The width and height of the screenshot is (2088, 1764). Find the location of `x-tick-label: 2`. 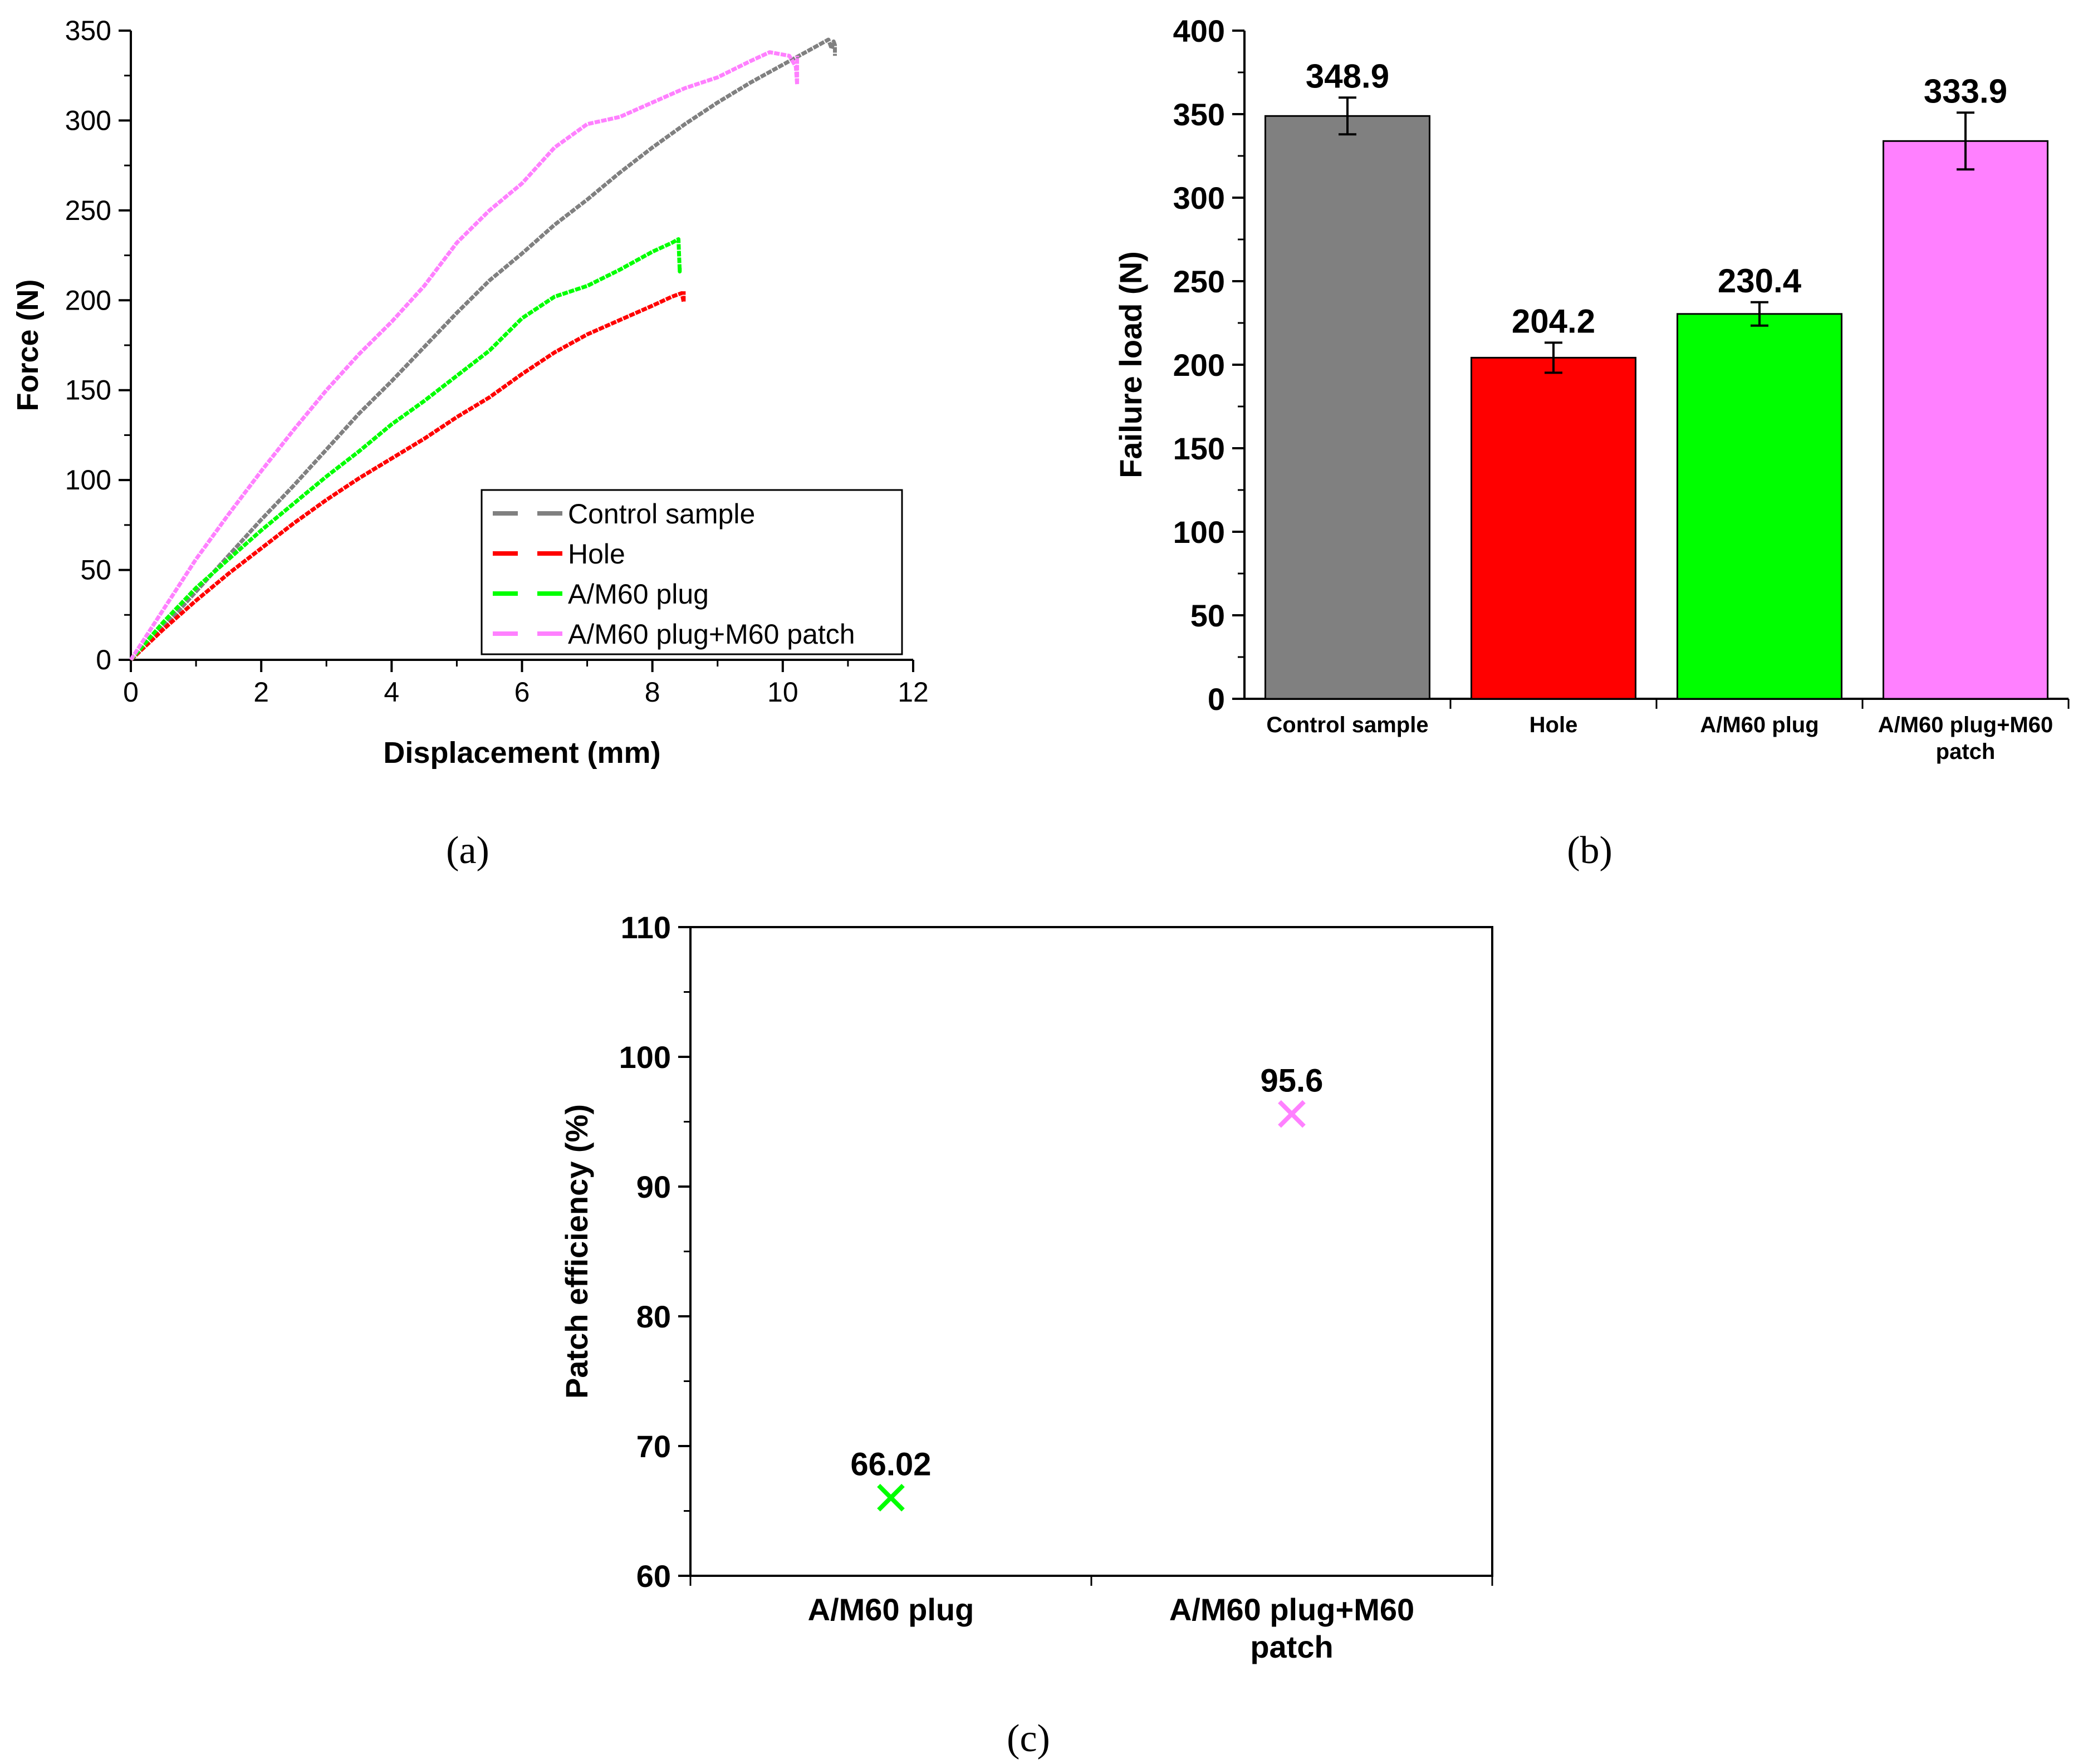

x-tick-label: 2 is located at coordinates (261, 692).